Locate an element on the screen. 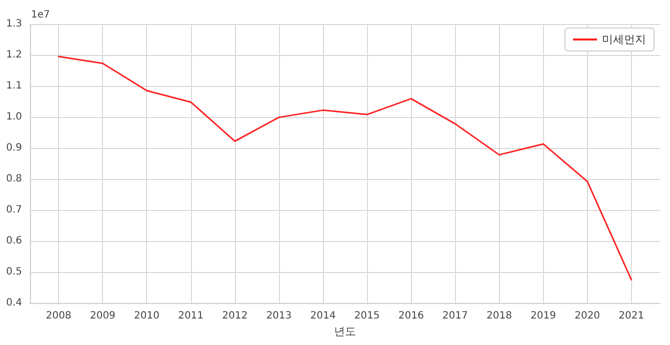  x-tick-label: 2019 is located at coordinates (543, 316).